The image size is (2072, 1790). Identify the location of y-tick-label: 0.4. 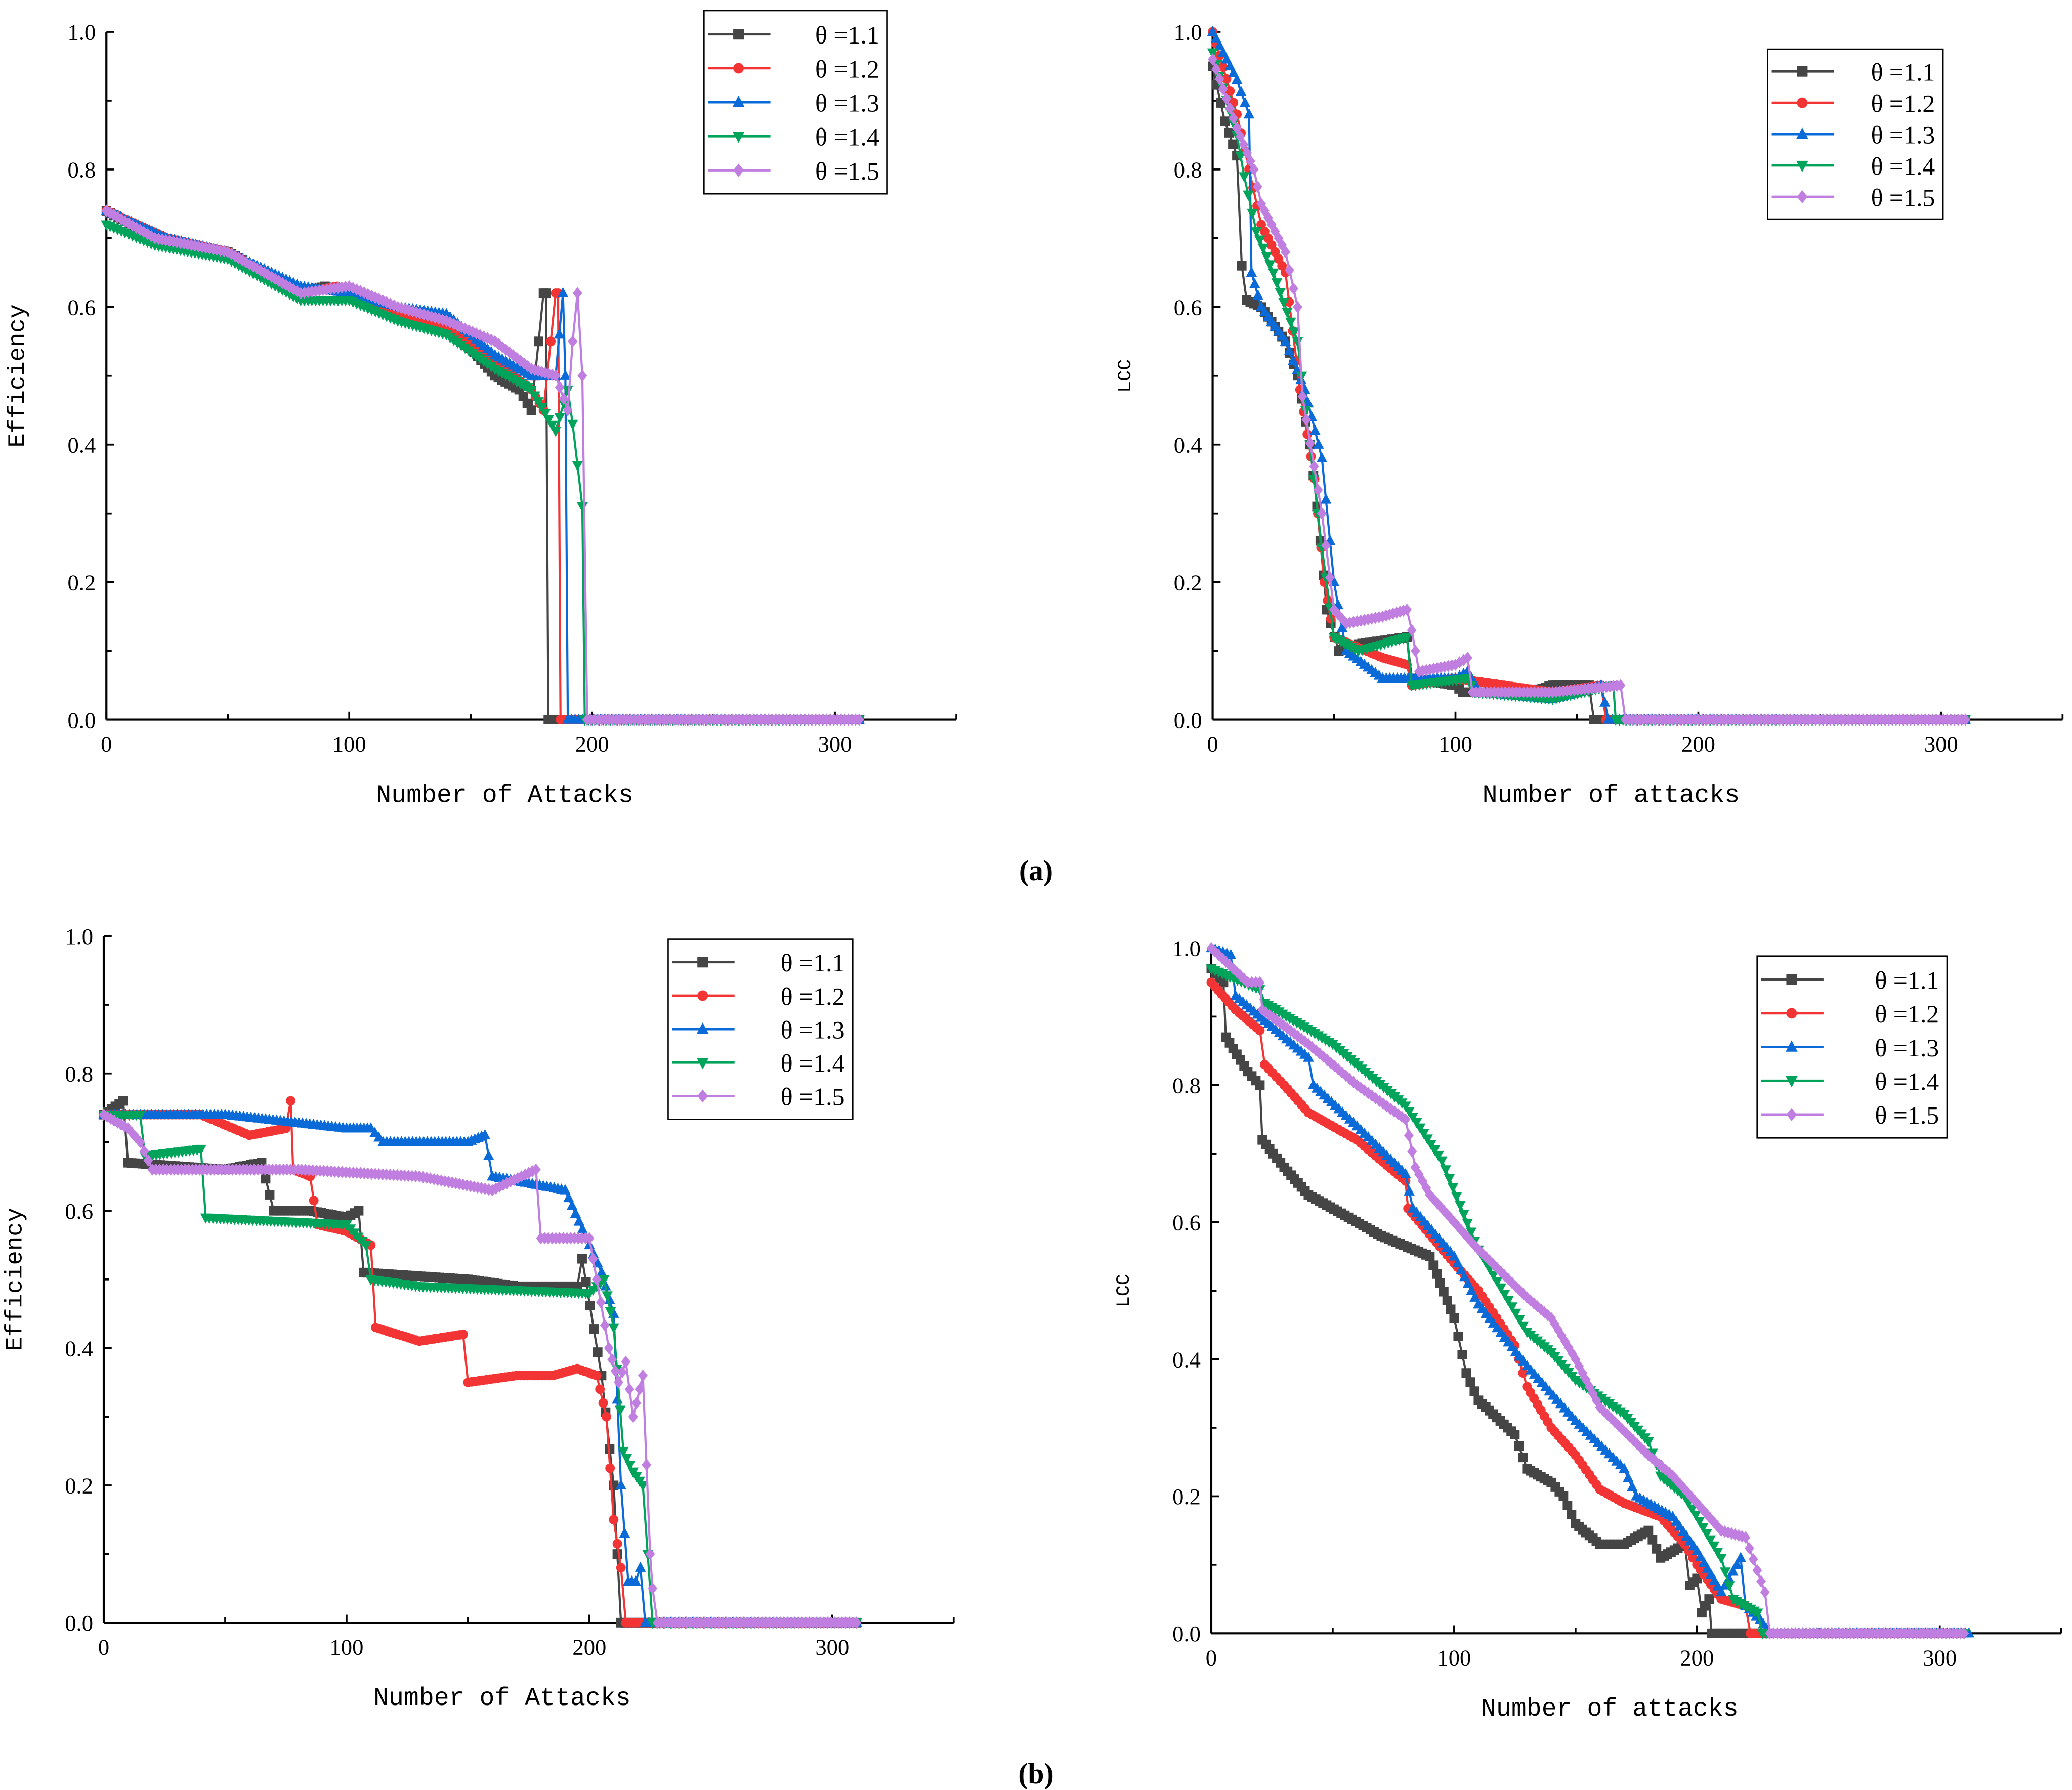
(1186, 1359).